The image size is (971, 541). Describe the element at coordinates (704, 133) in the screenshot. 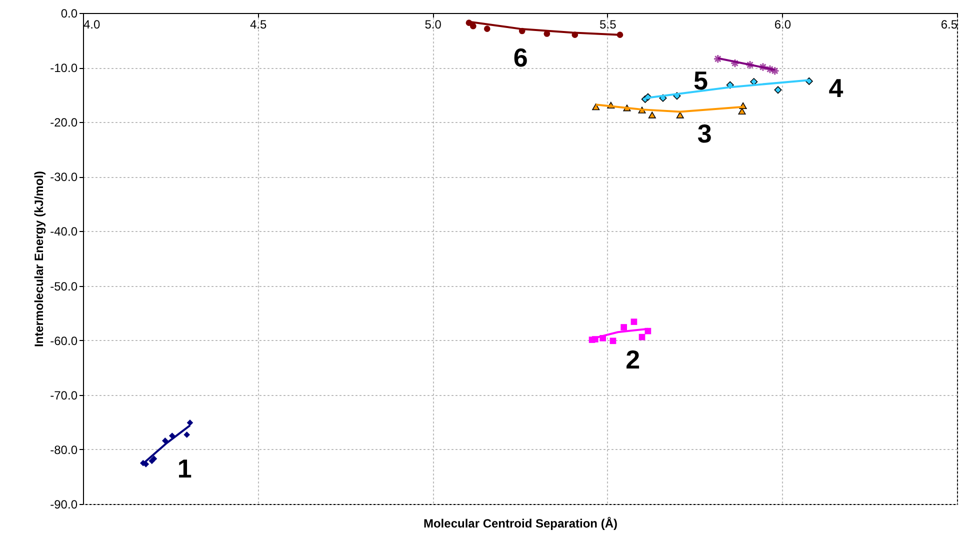

I see `series-label: 3` at that location.